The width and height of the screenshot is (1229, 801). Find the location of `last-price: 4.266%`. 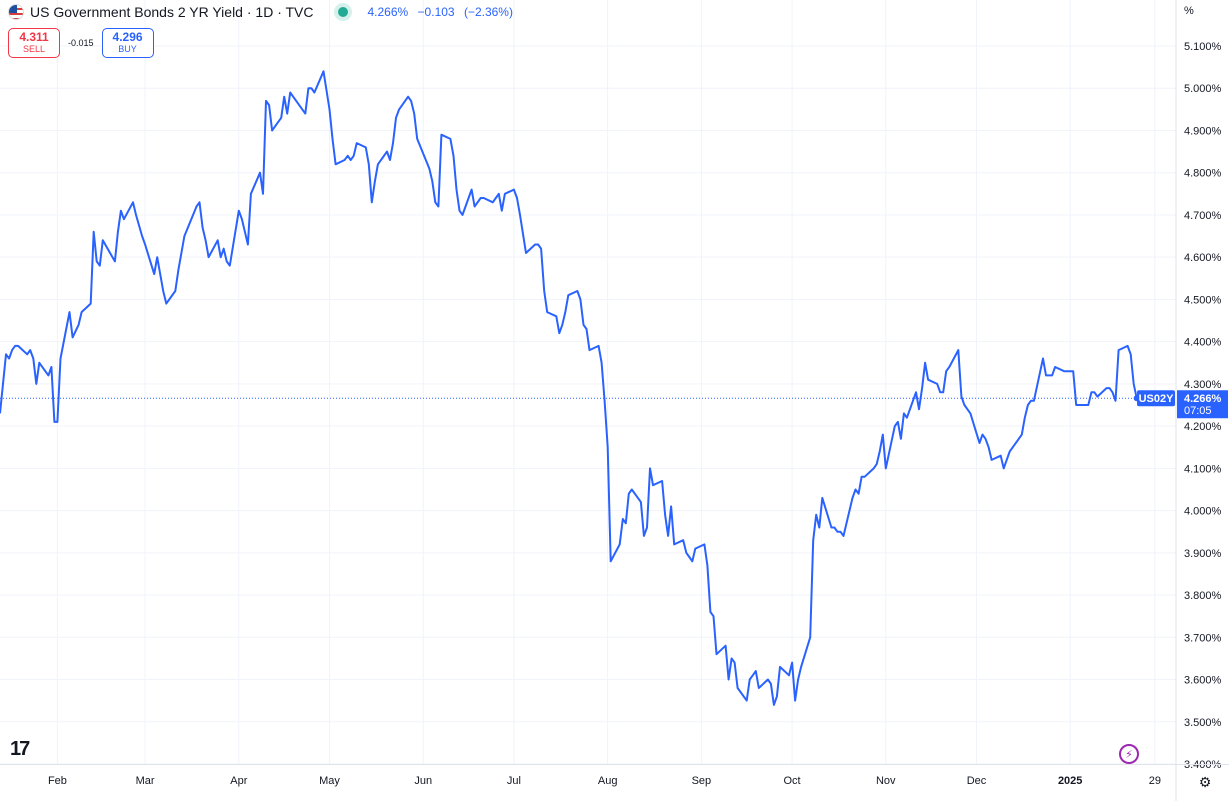

last-price: 4.266% is located at coordinates (388, 12).